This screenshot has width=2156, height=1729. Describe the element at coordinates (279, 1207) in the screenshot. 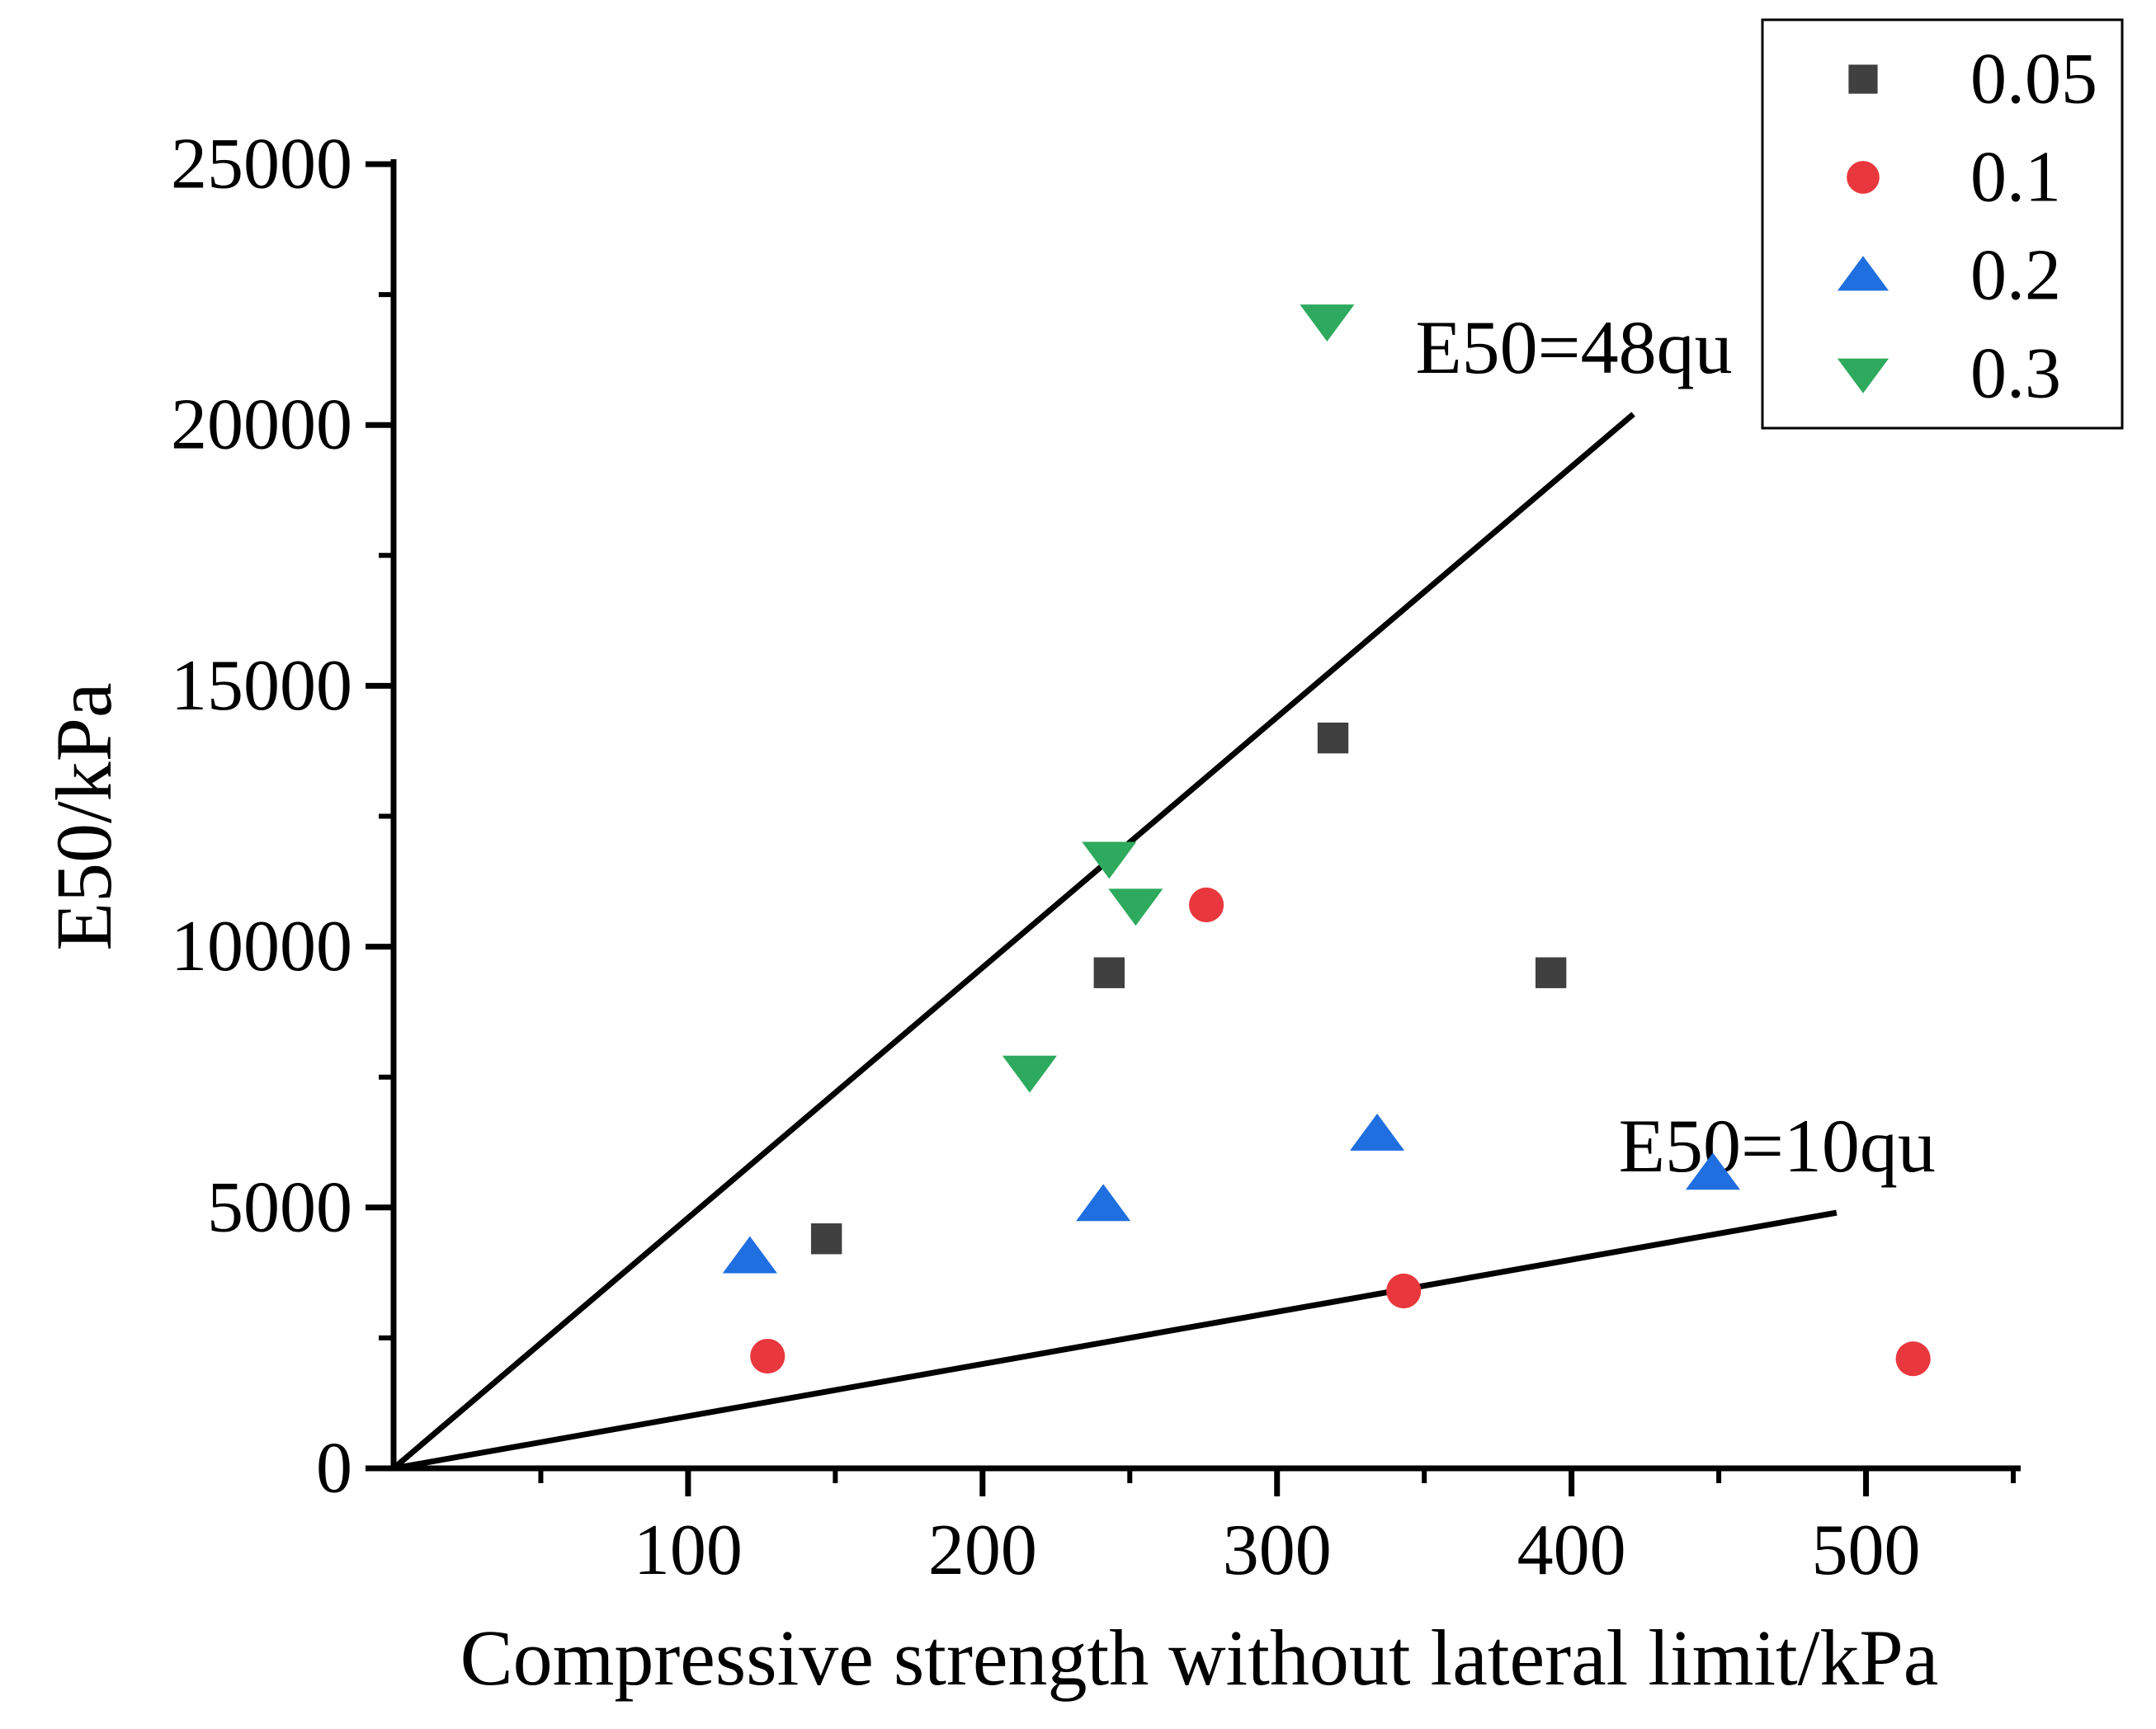

I see `y-tick-label: 5000` at that location.